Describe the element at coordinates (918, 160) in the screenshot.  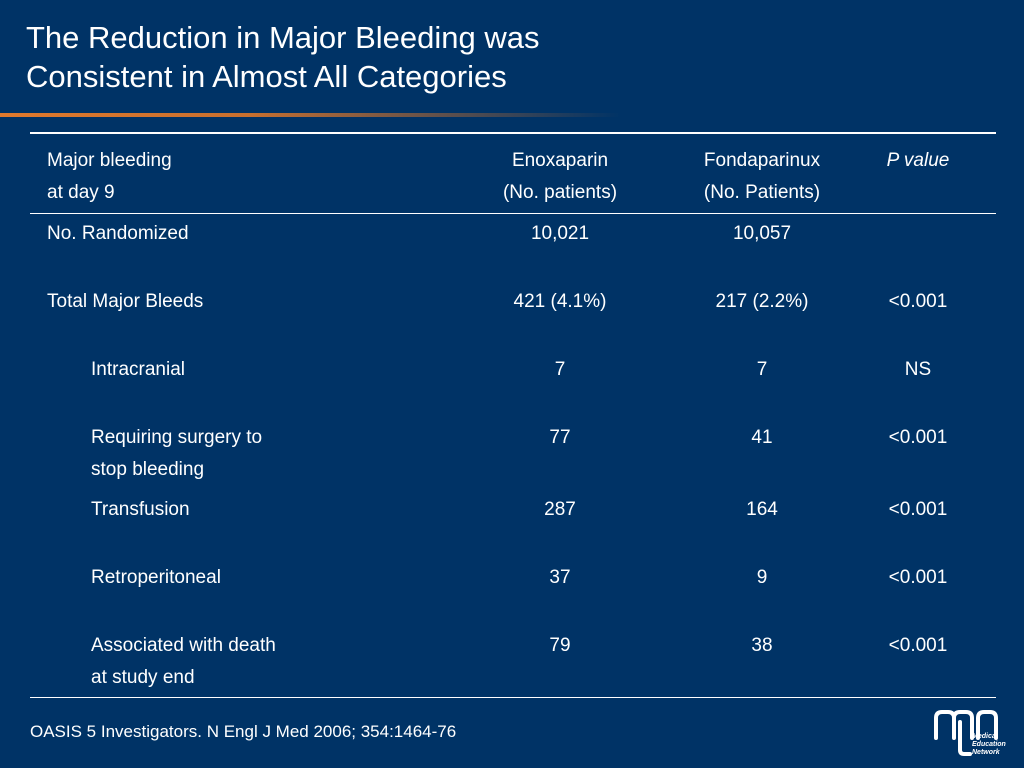
I see `header-p-value: P value` at that location.